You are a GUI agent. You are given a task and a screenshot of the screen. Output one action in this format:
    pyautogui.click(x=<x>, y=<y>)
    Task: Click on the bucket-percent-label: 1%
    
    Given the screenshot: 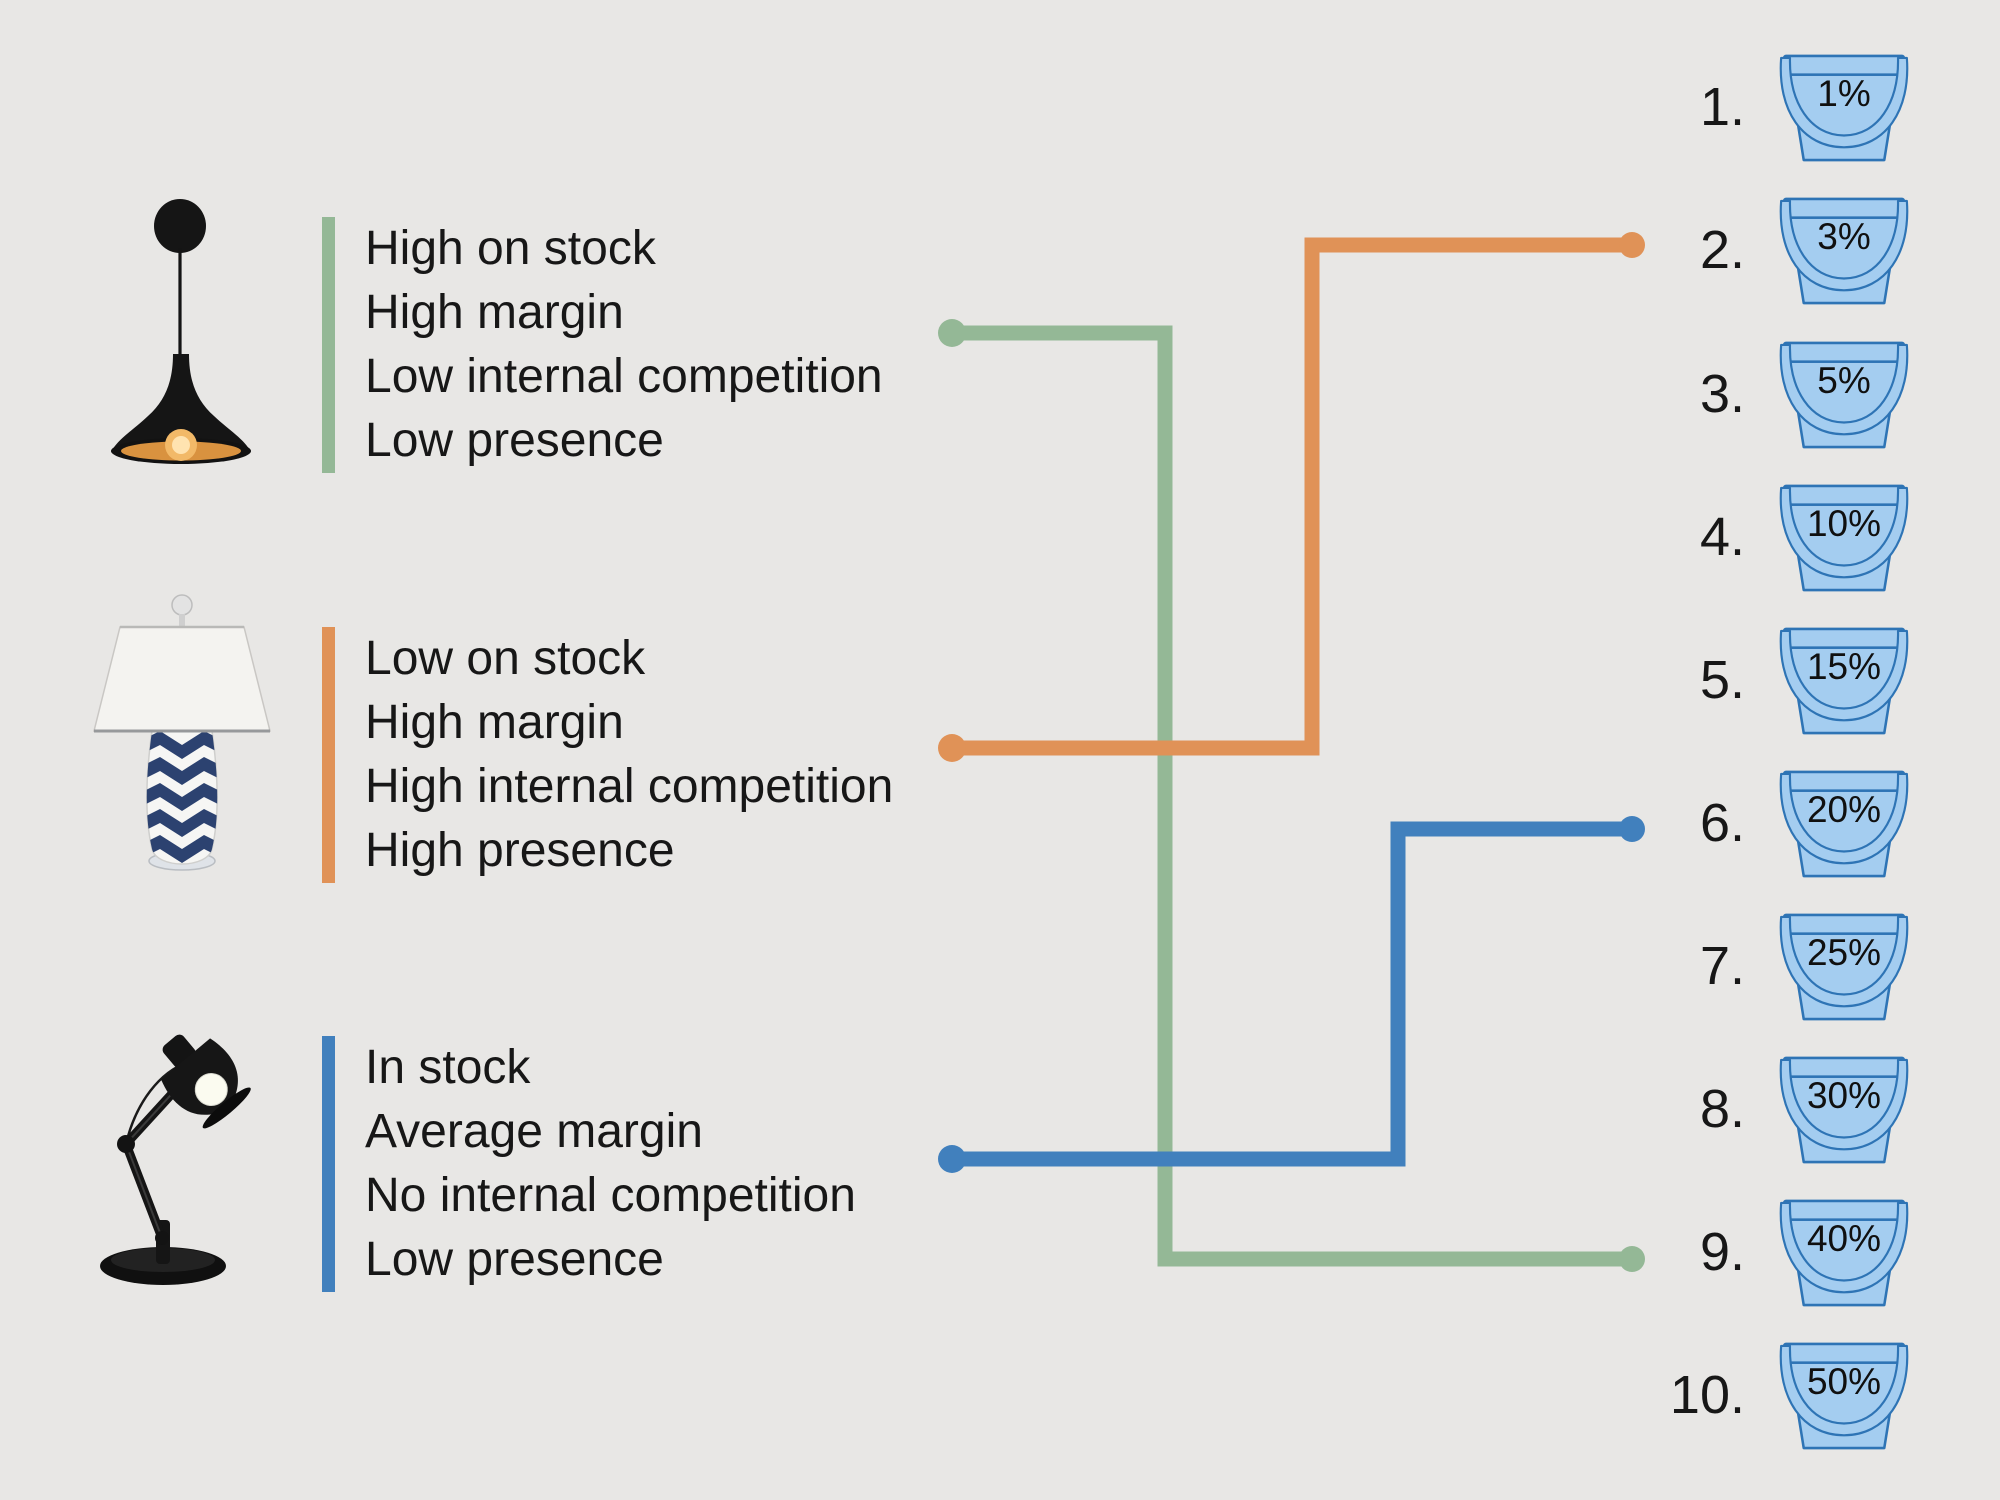 What is the action you would take?
    pyautogui.click(x=1844, y=93)
    